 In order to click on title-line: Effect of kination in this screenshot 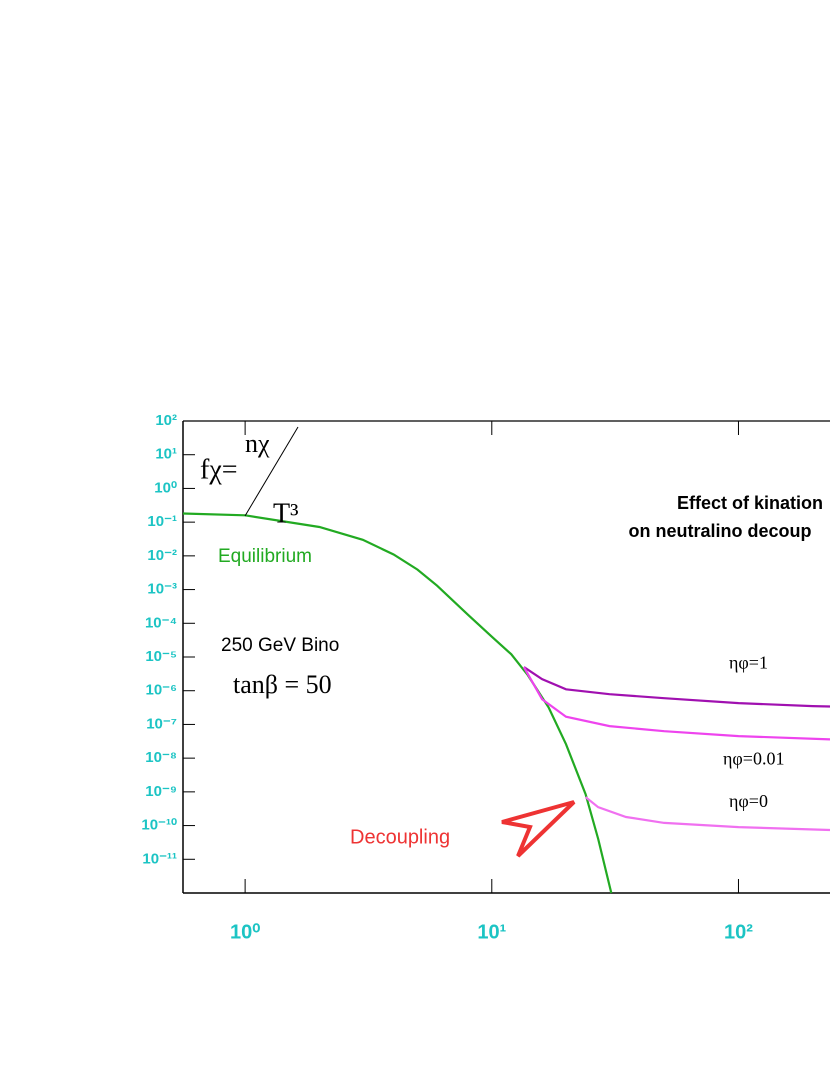, I will do `click(750, 503)`.